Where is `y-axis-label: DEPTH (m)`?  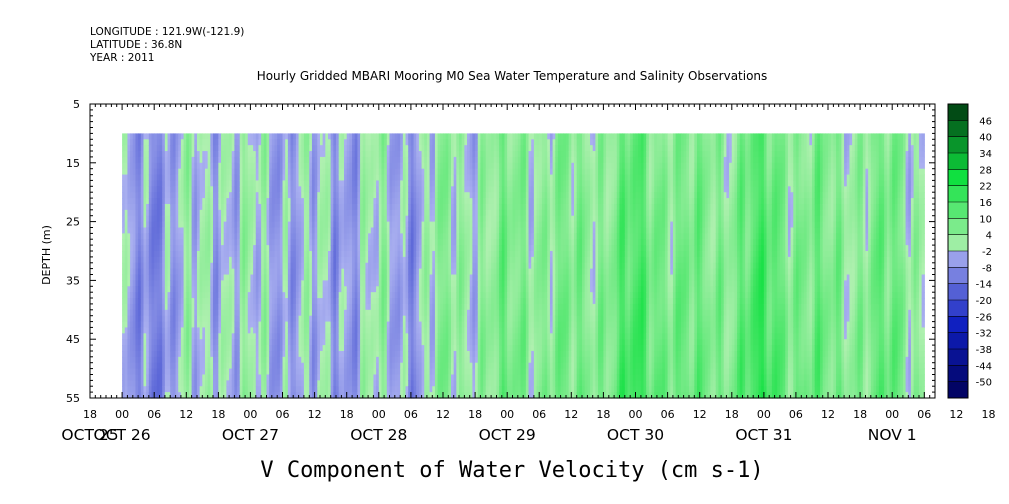 y-axis-label: DEPTH (m) is located at coordinates (46, 255).